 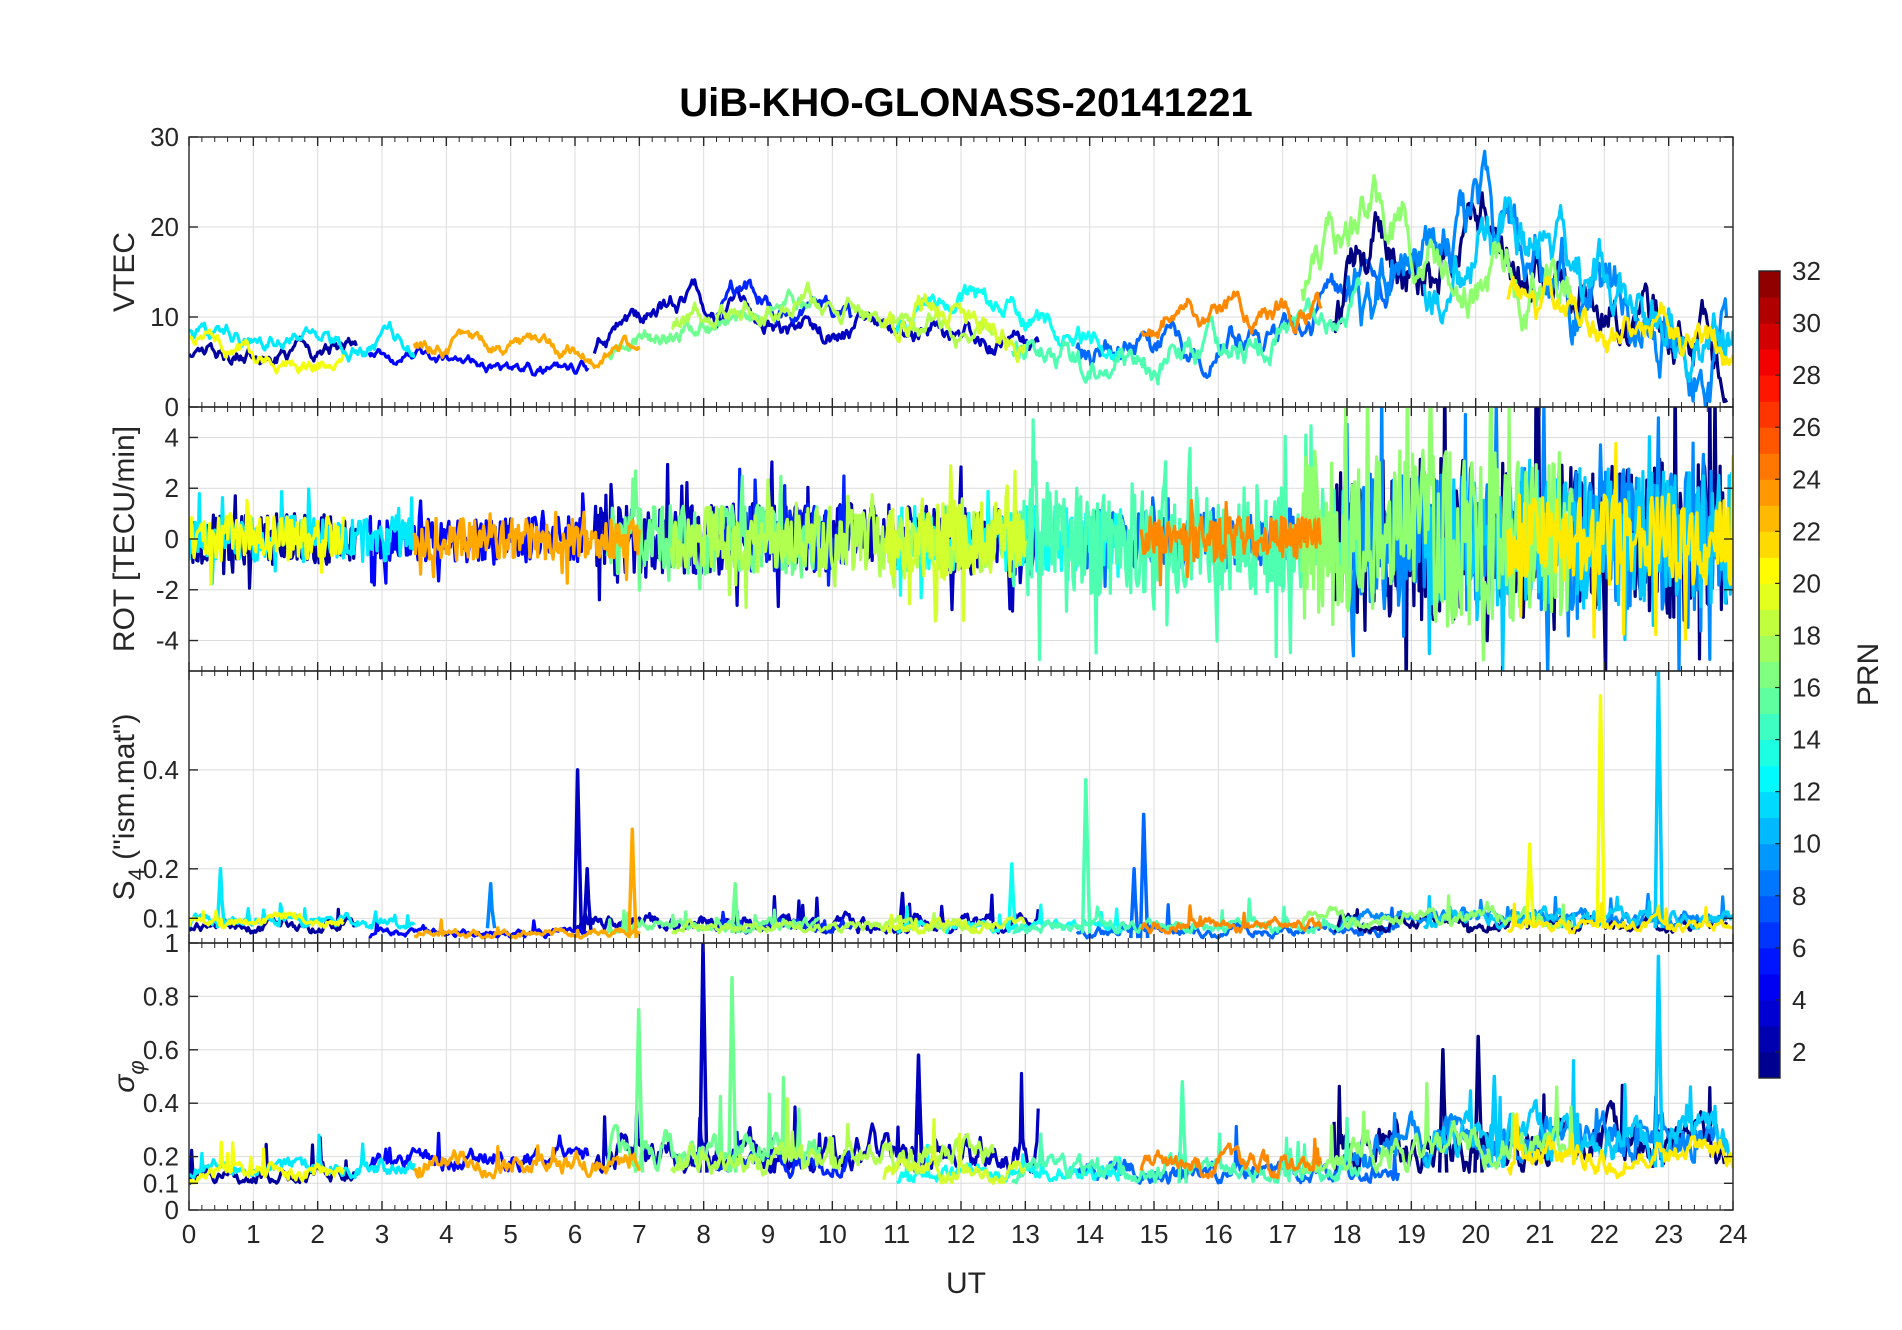 What do you see at coordinates (832, 1234) in the screenshot?
I see `x-tick-label: 10` at bounding box center [832, 1234].